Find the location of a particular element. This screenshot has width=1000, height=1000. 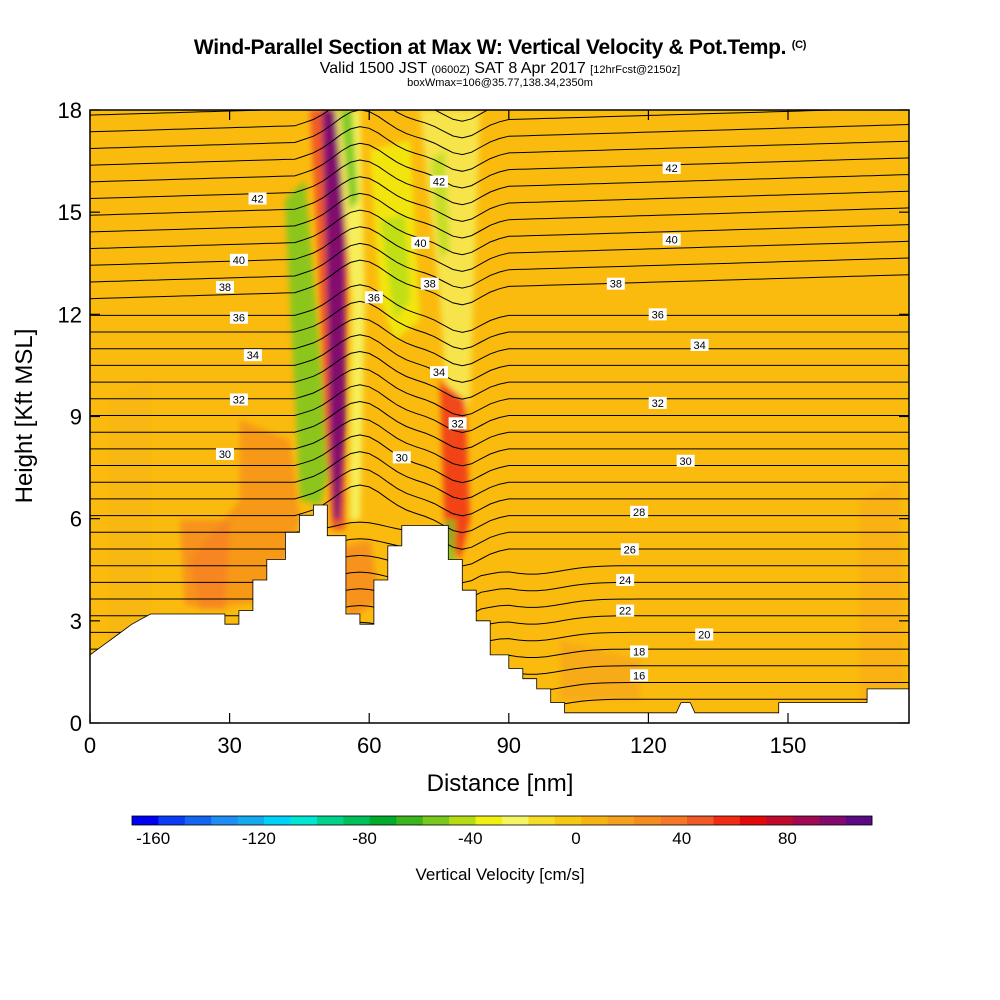

y-tick-label: 15 is located at coordinates (70, 212).